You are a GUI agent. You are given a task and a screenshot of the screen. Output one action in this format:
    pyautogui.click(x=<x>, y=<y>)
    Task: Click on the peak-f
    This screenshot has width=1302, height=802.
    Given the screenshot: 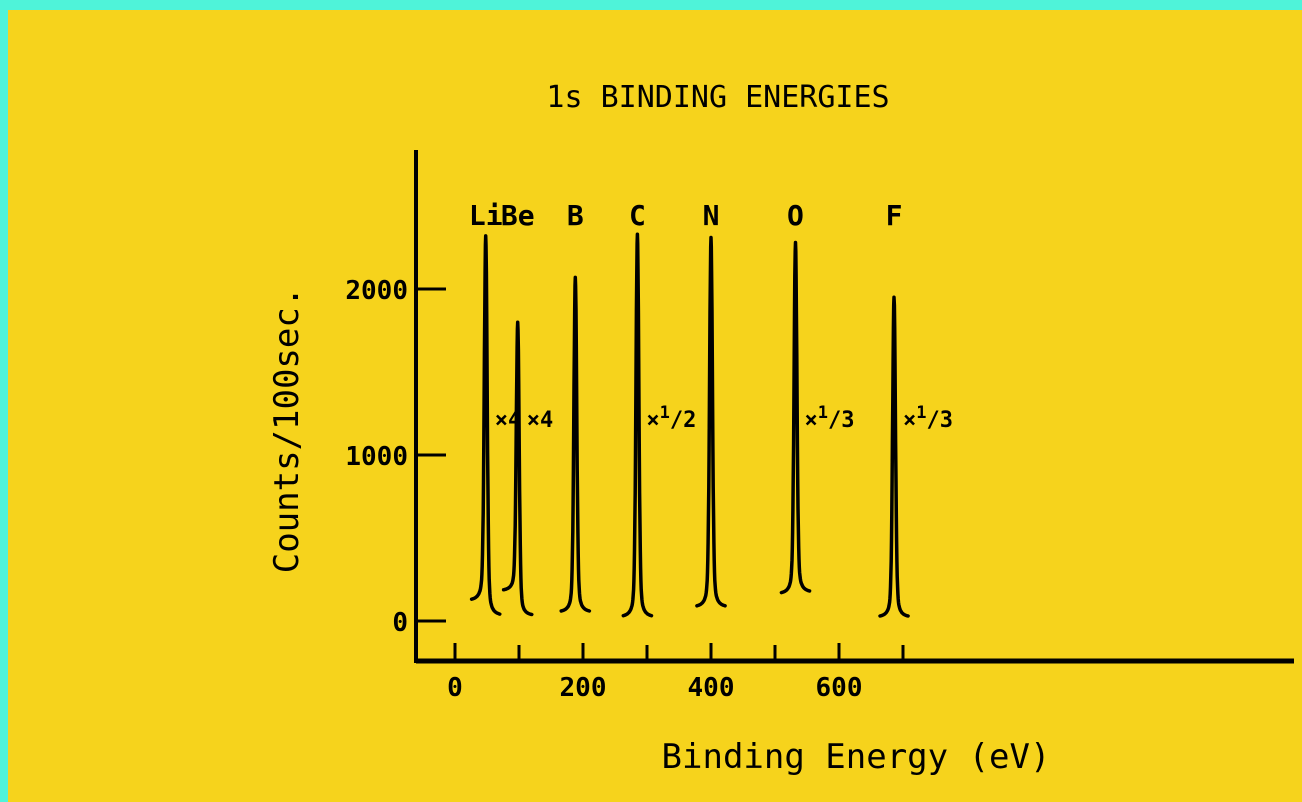 What is the action you would take?
    pyautogui.click(x=894, y=456)
    